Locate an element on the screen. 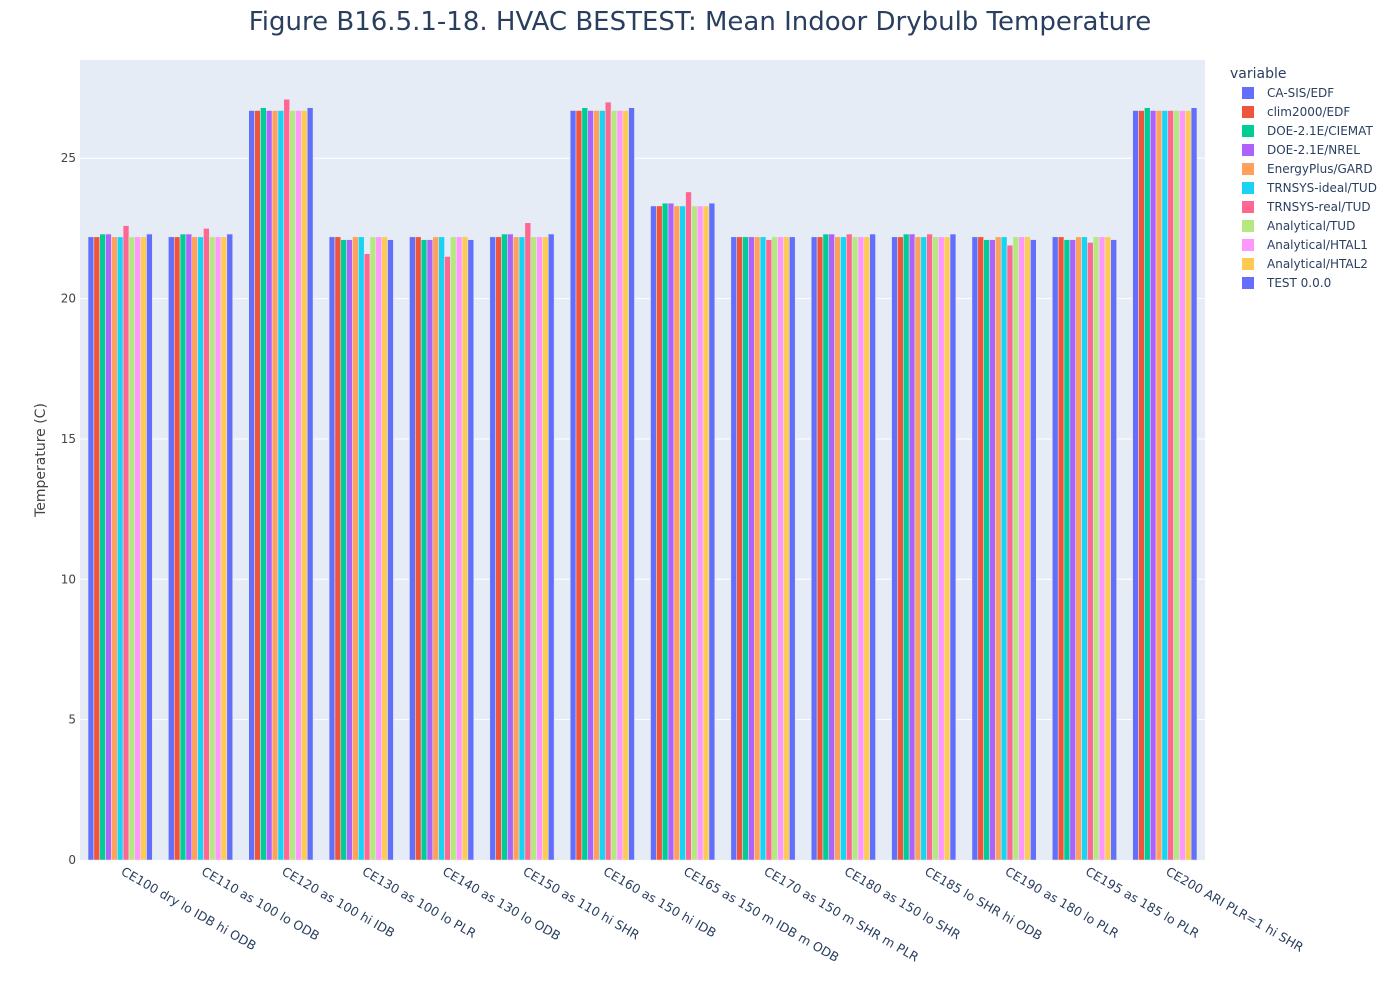 The width and height of the screenshot is (1400, 1000). legend-item-label: Analytical/TUD is located at coordinates (1311, 226).